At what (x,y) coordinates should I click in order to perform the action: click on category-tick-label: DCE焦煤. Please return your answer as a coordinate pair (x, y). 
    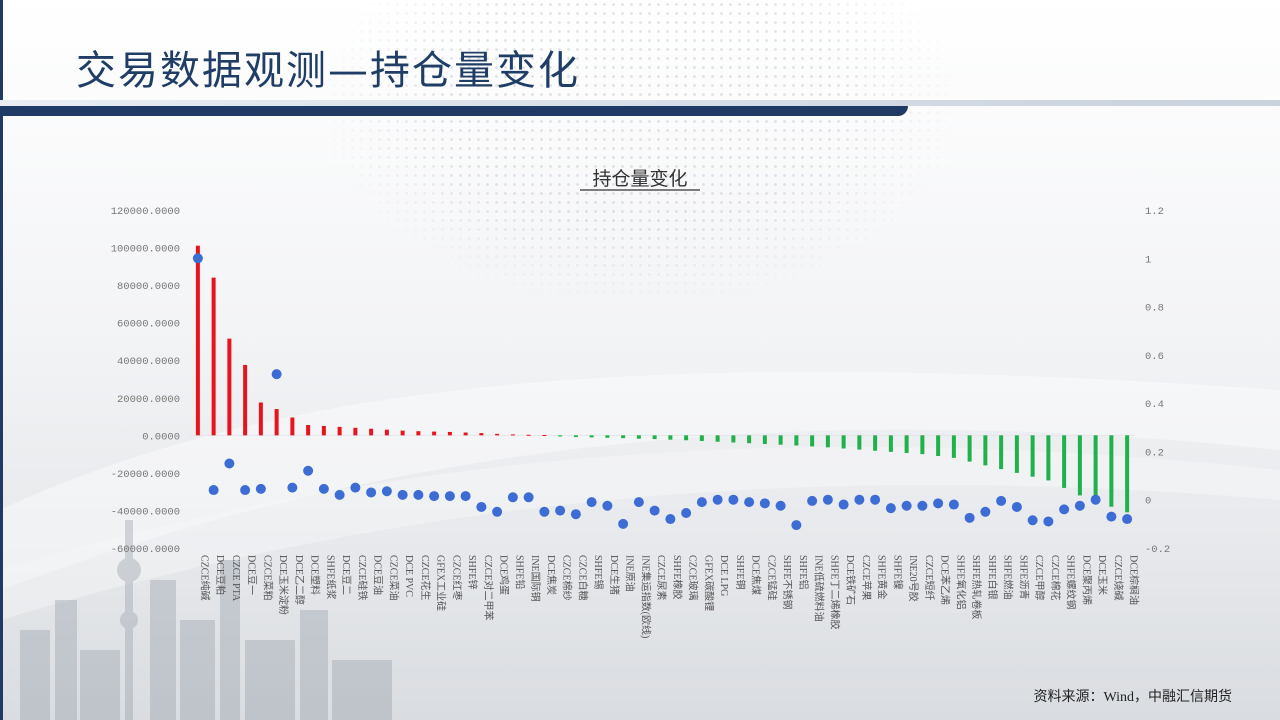
    Looking at the image, I should click on (756, 575).